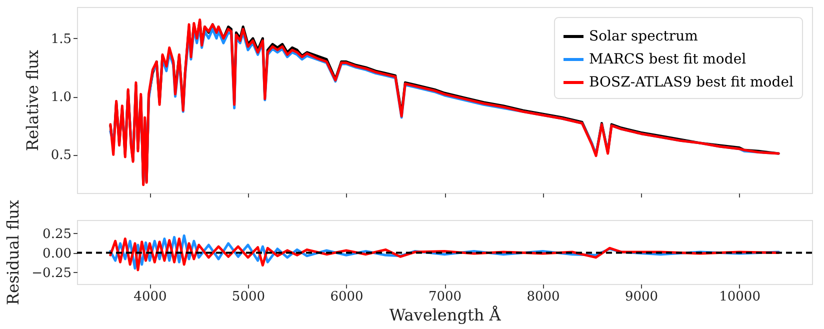 This screenshot has width=824, height=329. I want to click on legend-label: MARCS best fit model, so click(668, 60).